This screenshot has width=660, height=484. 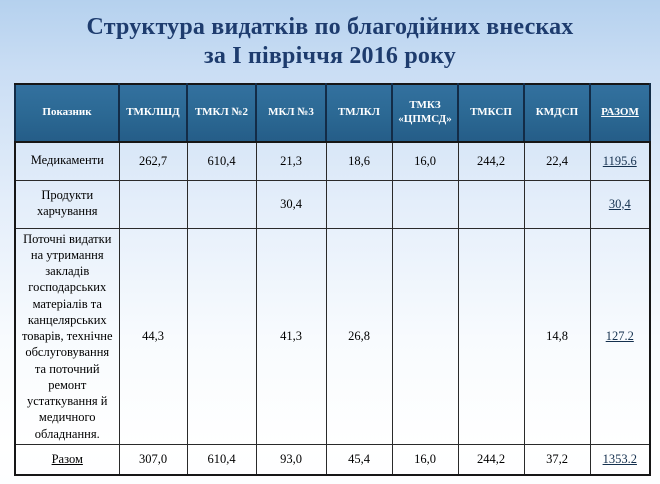 I want to click on value-cell: 93,0, so click(x=291, y=459).